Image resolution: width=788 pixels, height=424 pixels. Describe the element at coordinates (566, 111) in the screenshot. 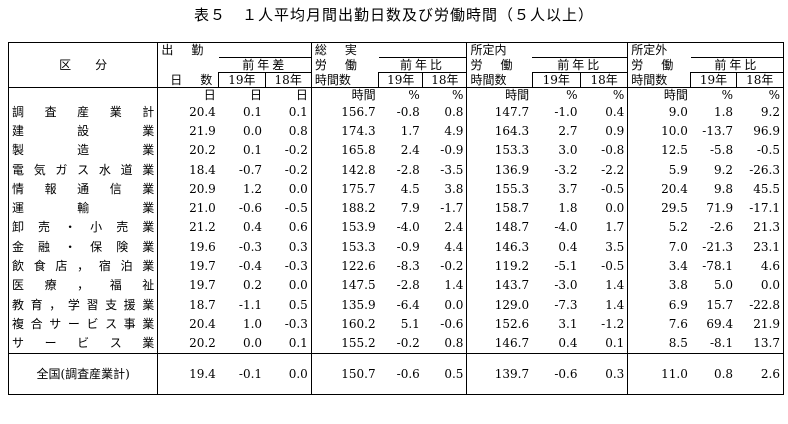

I see `table-cell: -1.0` at that location.